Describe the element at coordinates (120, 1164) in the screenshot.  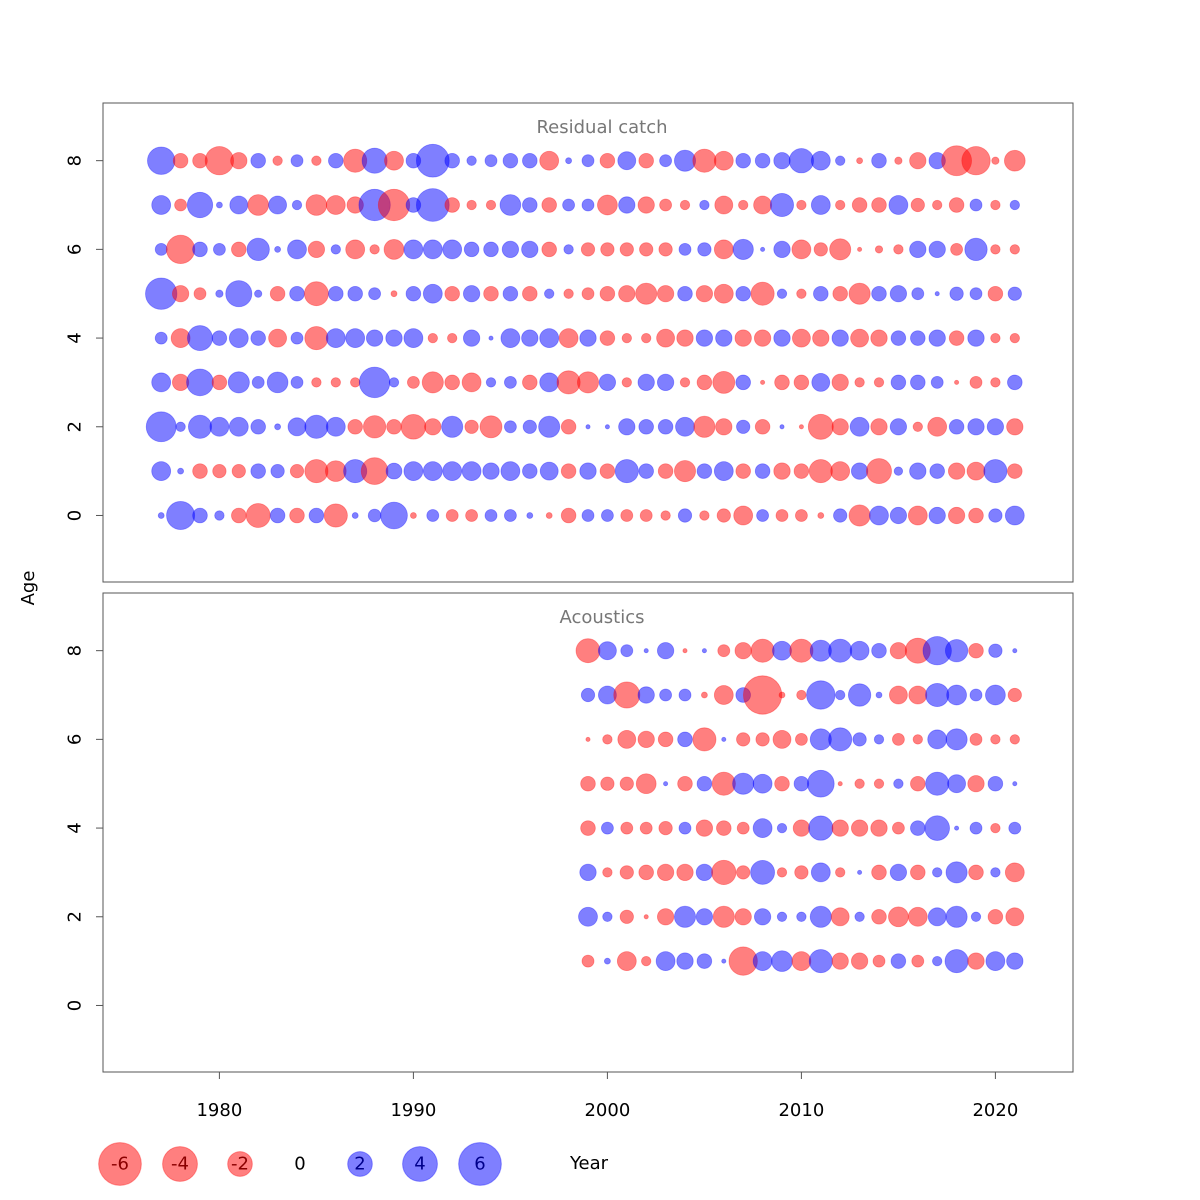
I see `legend-label: -6` at that location.